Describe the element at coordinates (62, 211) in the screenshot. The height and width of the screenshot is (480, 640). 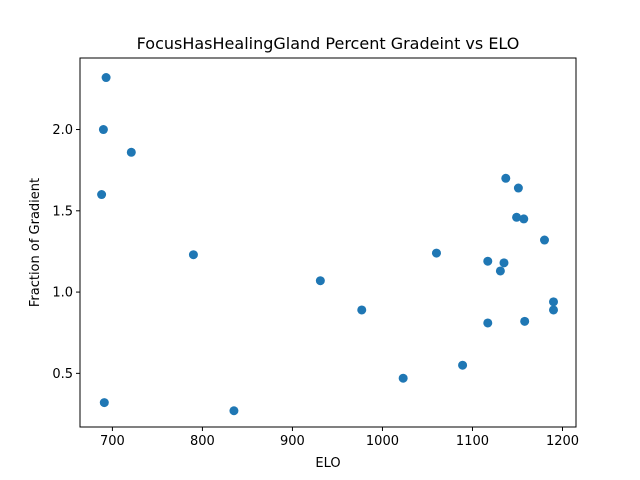
I see `y-tick-label-2: 1.5` at that location.